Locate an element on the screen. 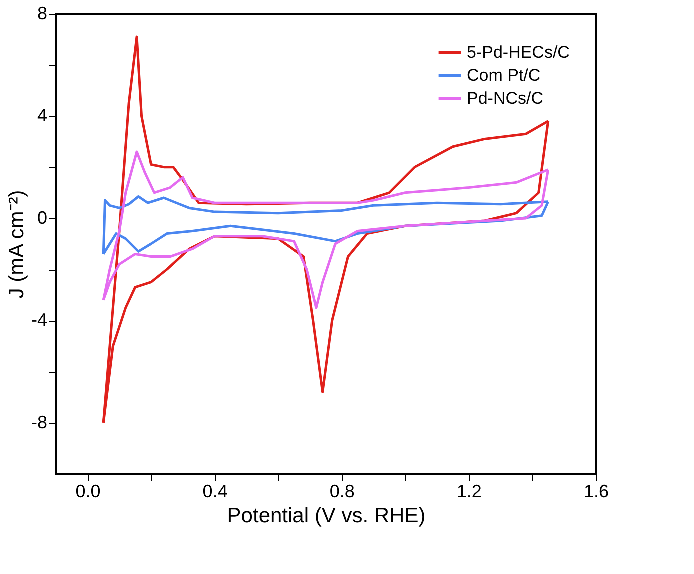  x-tick-label: 0.8 is located at coordinates (342, 492).